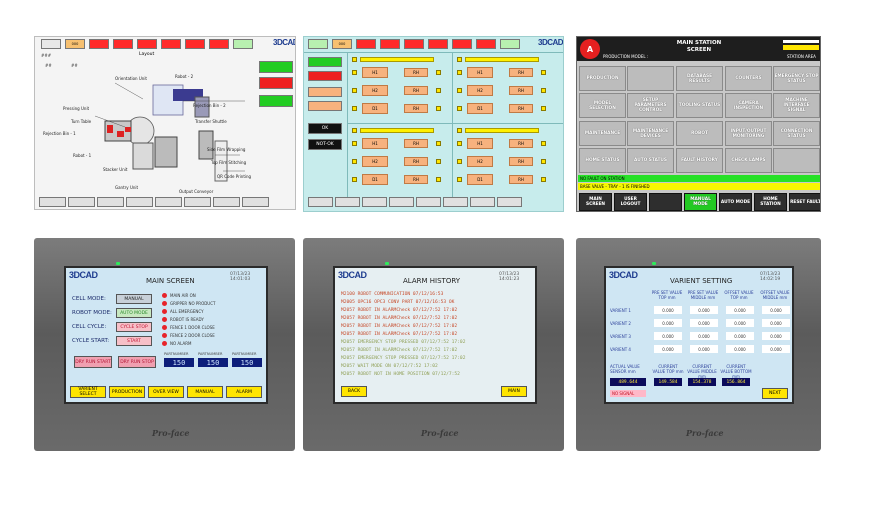 The image size is (891, 508). I want to click on cell-d1-2: D1, so click(375, 179).